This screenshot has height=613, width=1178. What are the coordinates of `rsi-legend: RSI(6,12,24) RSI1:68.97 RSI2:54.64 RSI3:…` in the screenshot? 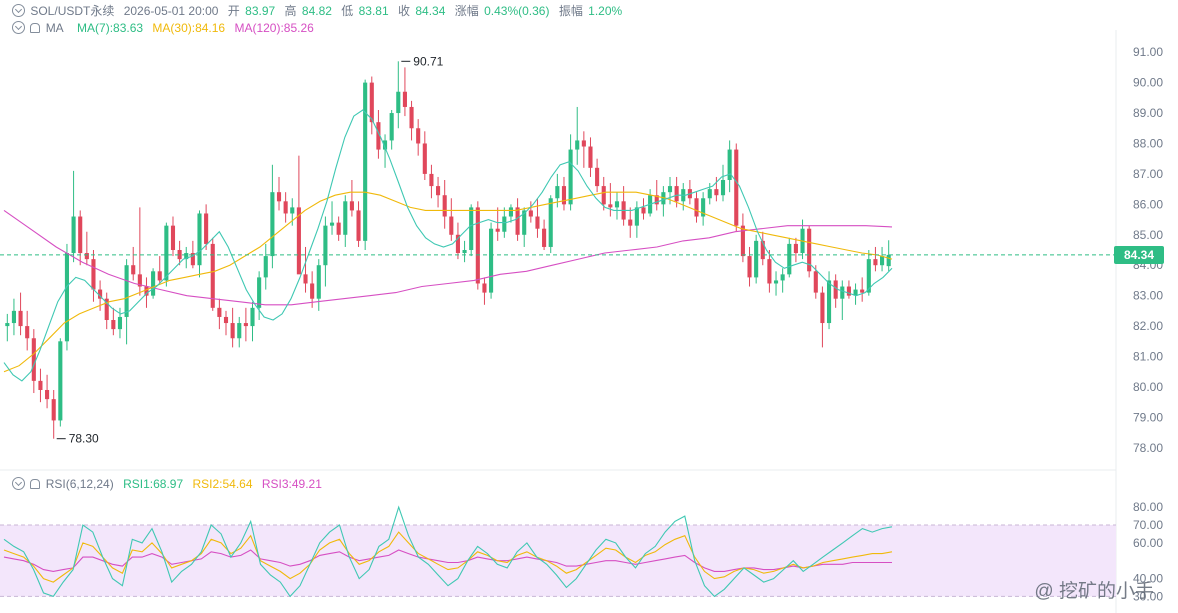 It's located at (168, 484).